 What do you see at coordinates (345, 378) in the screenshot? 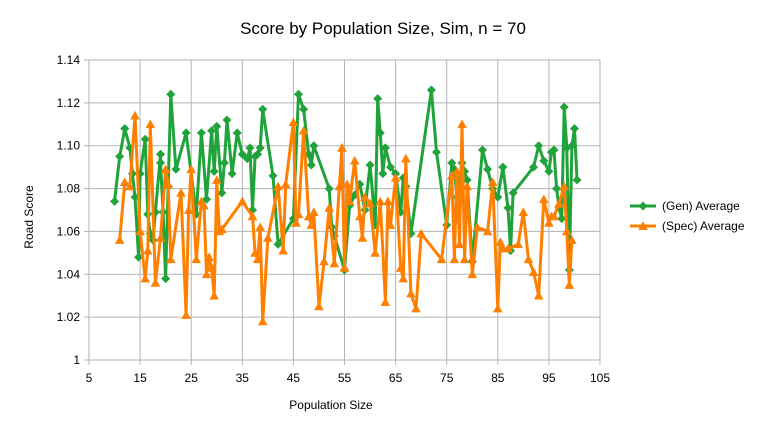
I see `x-tick-label: 55` at bounding box center [345, 378].